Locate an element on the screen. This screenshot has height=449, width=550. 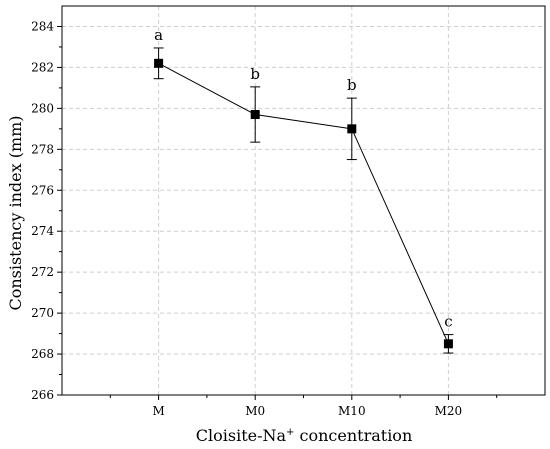
x-axis-title-superscript: + is located at coordinates (290, 432).